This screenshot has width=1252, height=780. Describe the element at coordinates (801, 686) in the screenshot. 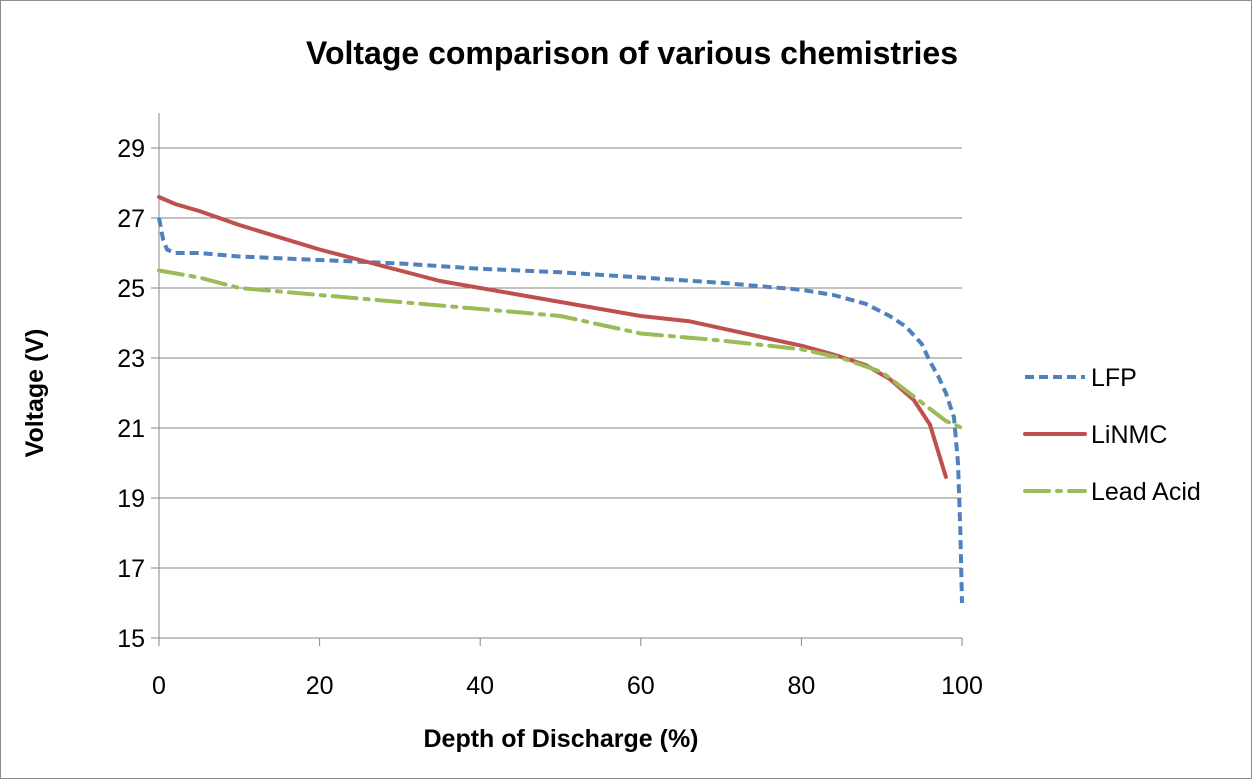

I see `x-tick-label: 80` at that location.